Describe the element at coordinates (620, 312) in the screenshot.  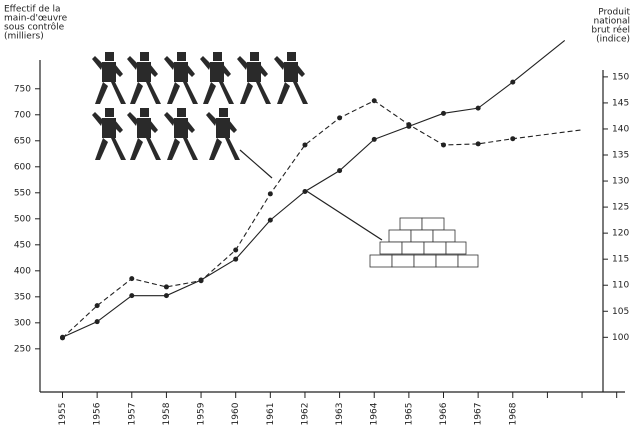
I see `y2-tick-label: 105` at that location.